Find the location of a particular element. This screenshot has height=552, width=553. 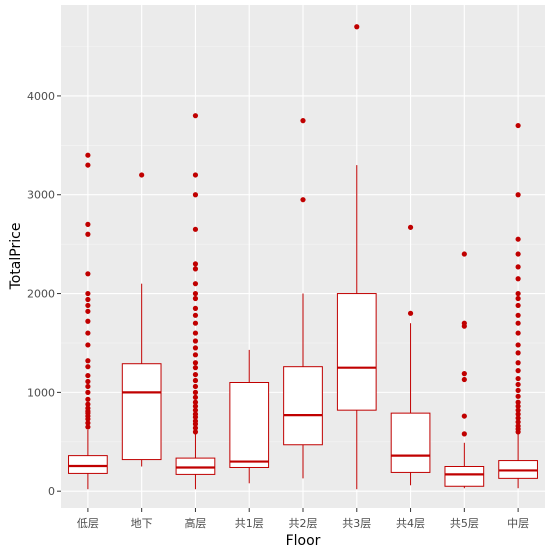

x-tick-label: 共3层 is located at coordinates (356, 523).